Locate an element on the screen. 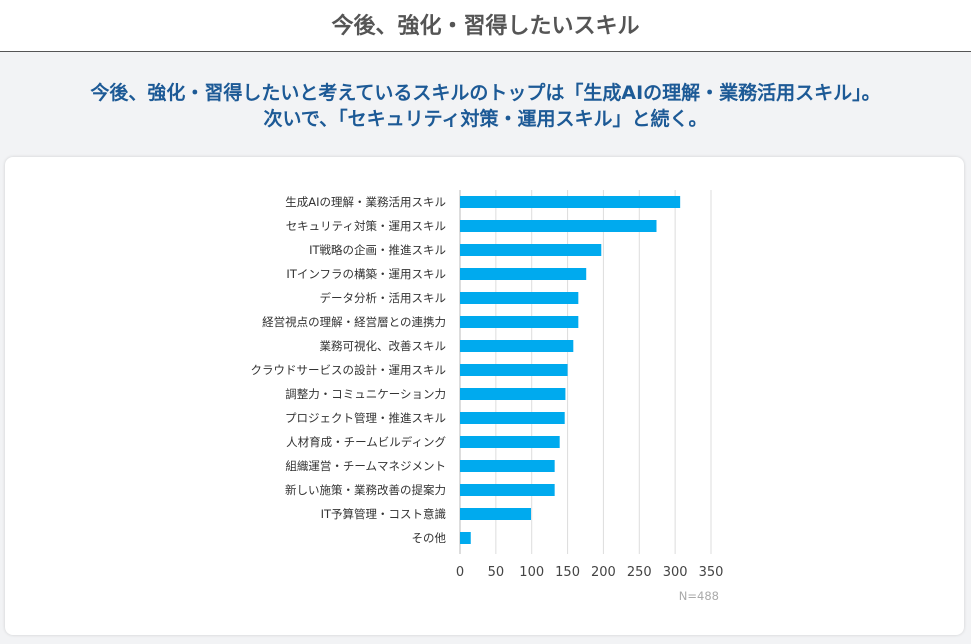 The image size is (971, 644). category-label: セキュリティ対策・運用スキル is located at coordinates (366, 226).